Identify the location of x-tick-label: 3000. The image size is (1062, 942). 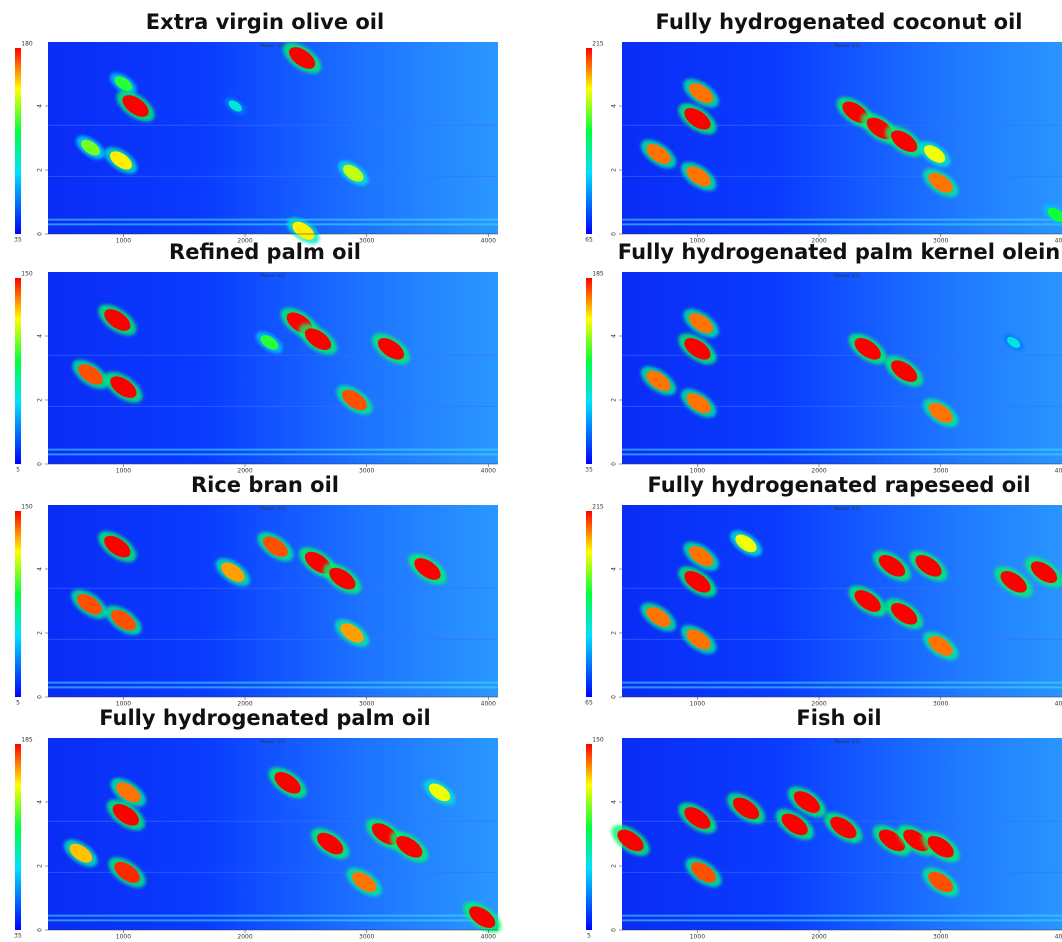
(940, 471).